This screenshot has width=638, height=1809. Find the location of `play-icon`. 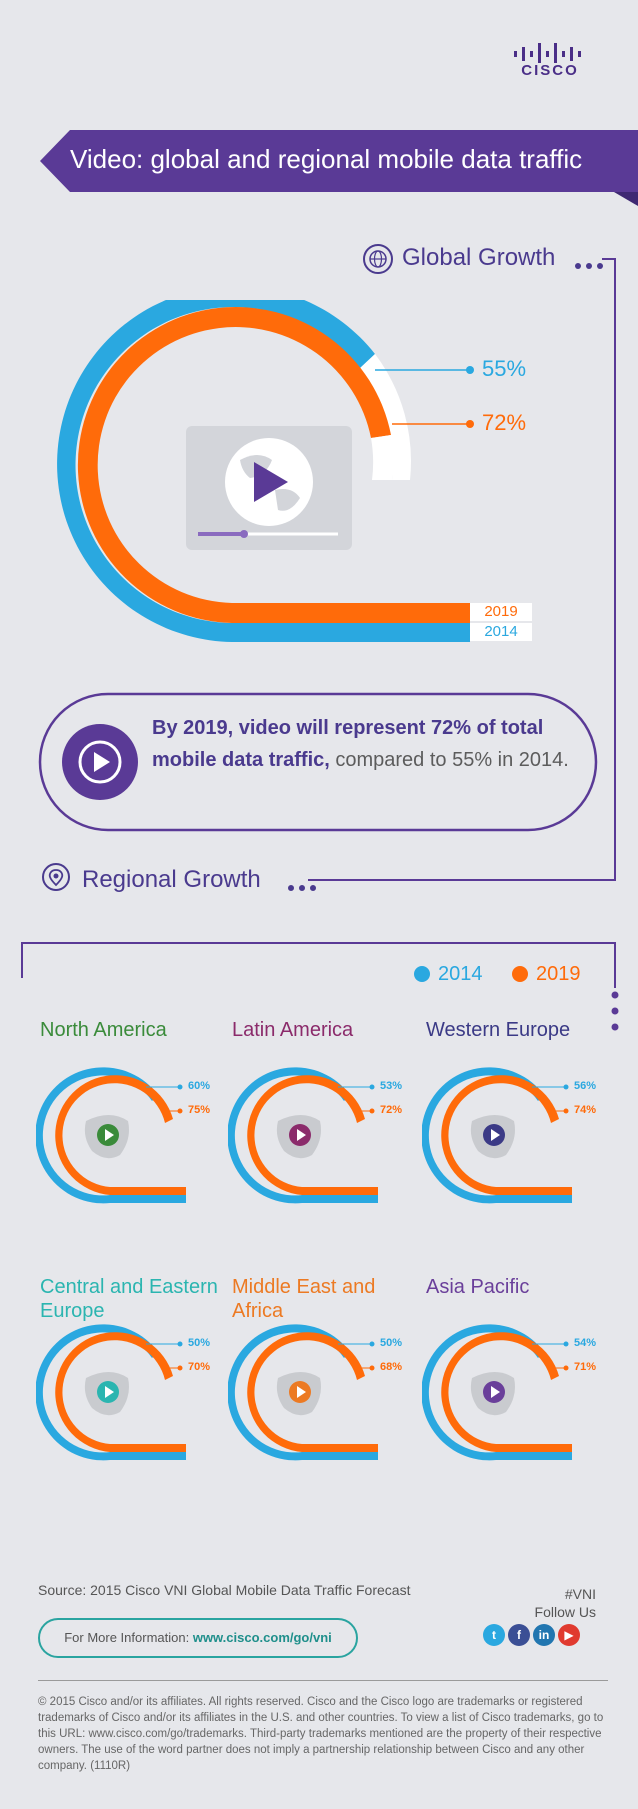

play-icon is located at coordinates (271, 482).